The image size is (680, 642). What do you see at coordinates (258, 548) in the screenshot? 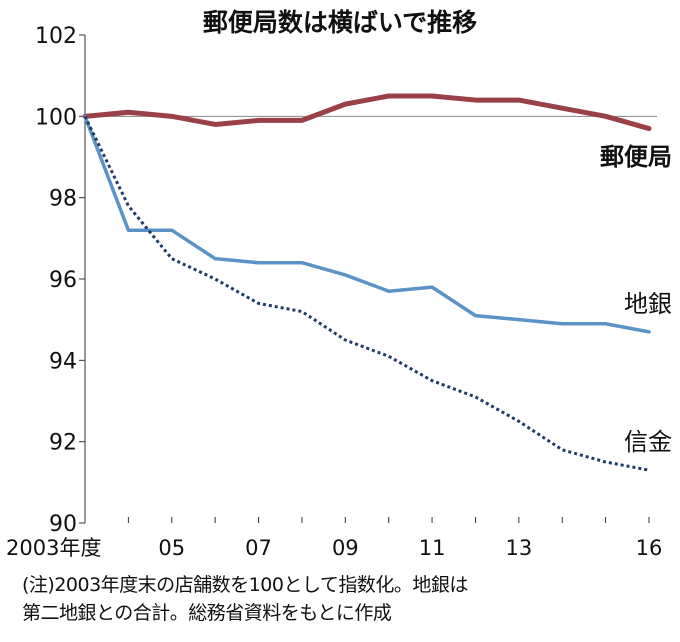
I see `x-tick-label: 07` at bounding box center [258, 548].